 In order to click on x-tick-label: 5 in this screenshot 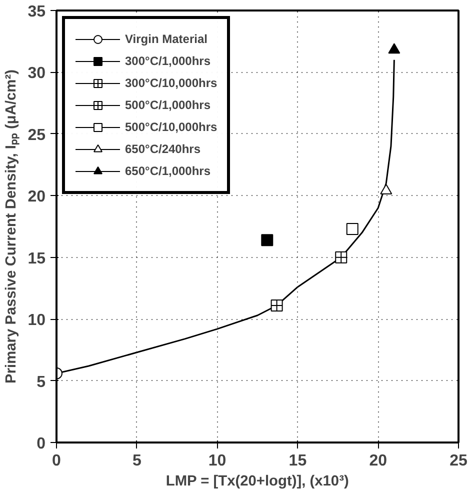, I will do `click(137, 461)`.